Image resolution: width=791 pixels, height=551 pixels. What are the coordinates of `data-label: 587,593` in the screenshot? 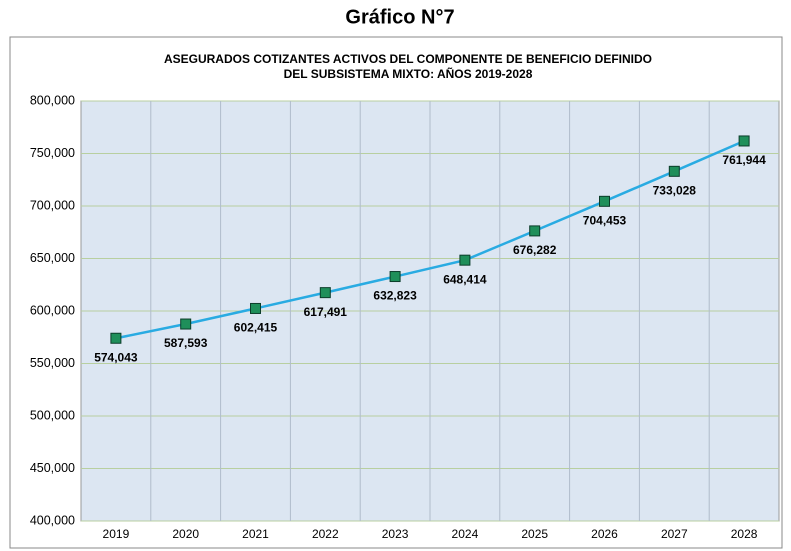 It's located at (186, 343).